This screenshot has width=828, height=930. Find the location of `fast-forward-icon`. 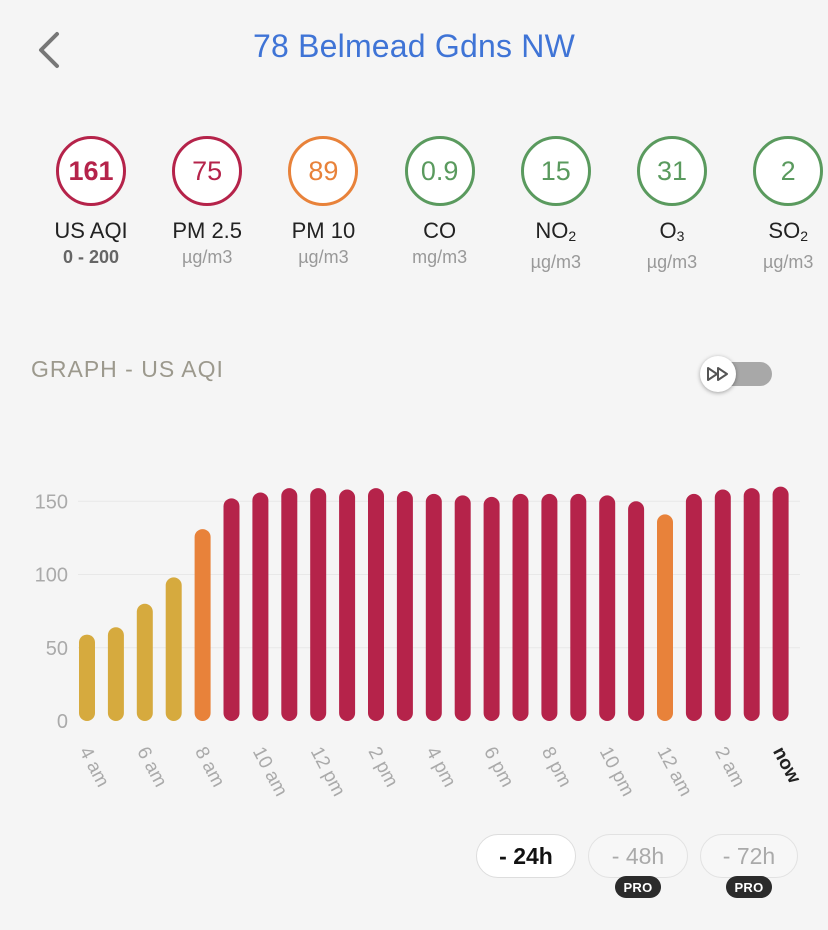

fast-forward-icon is located at coordinates (717, 374).